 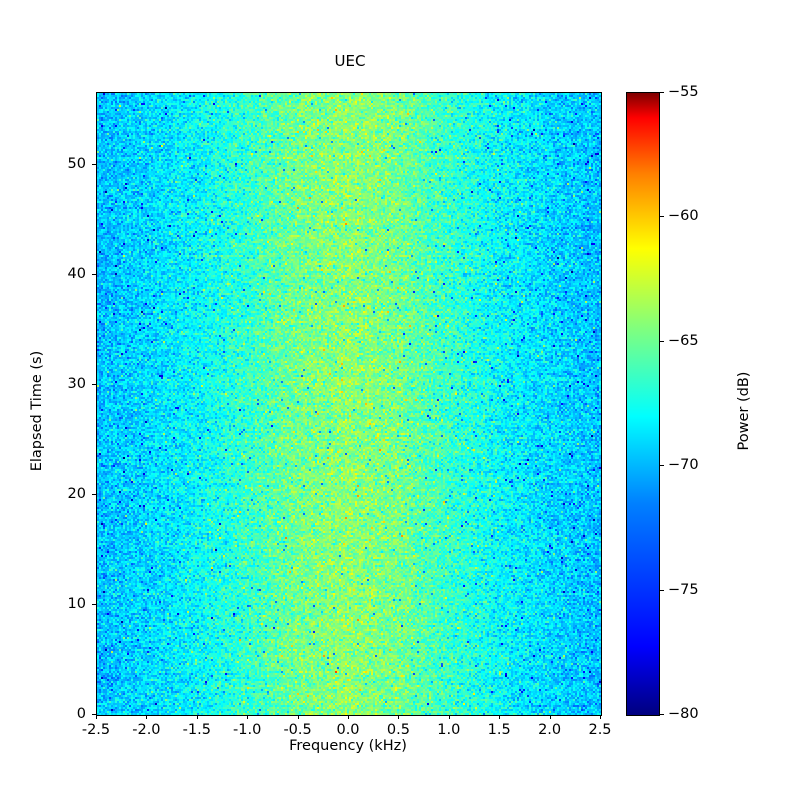 What do you see at coordinates (662, 403) in the screenshot?
I see `colorbar-container: −55 −60 −65 −70 −75 −80` at bounding box center [662, 403].